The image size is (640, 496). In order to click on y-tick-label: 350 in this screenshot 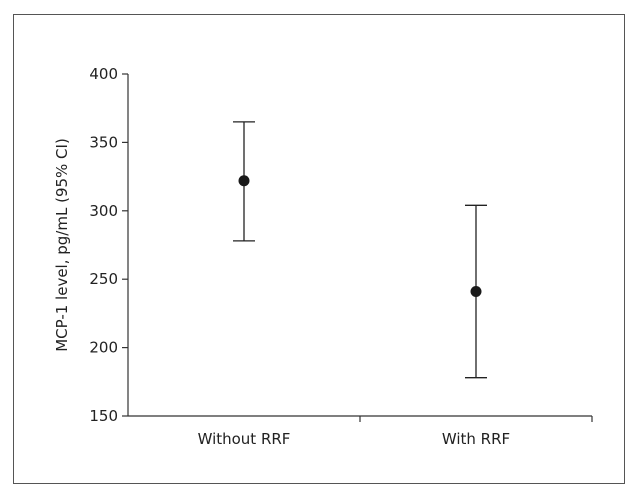, I will do `click(103, 142)`.